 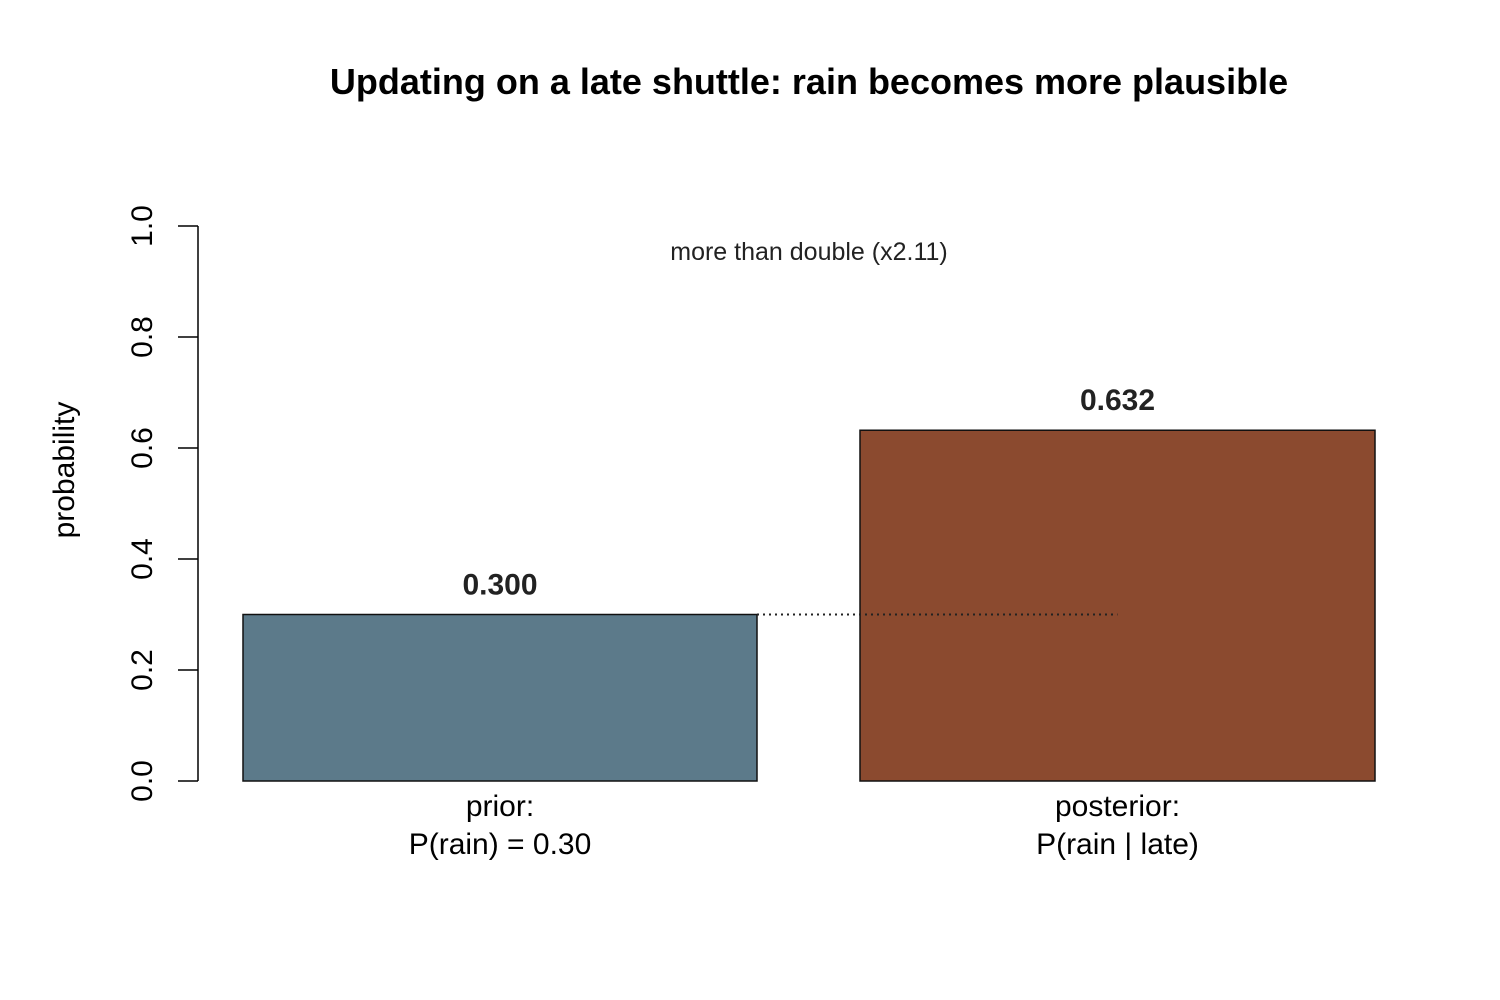 I want to click on y-tick-label: 0.0, so click(x=142, y=781).